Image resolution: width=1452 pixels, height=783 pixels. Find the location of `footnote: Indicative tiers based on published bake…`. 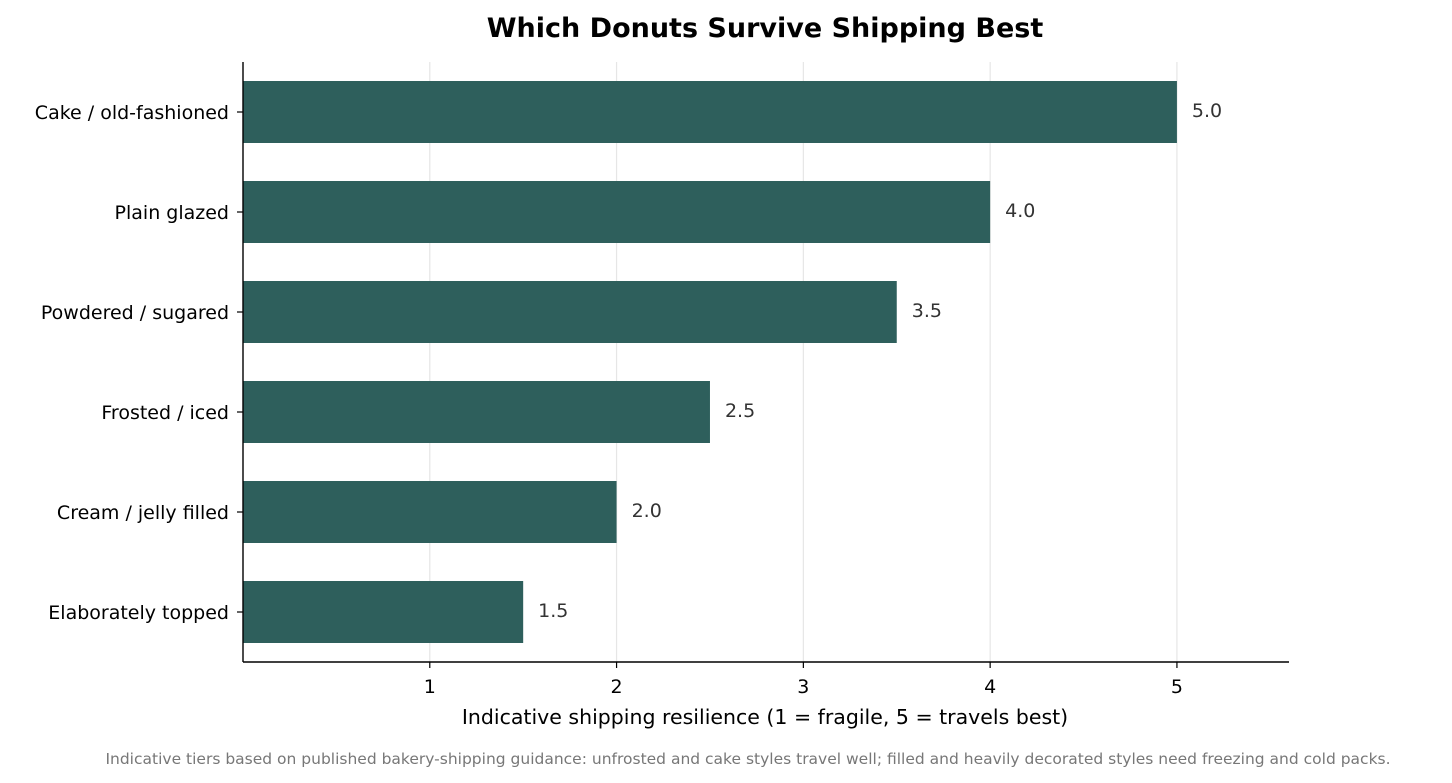

footnote: Indicative tiers based on published bake… is located at coordinates (747, 759).